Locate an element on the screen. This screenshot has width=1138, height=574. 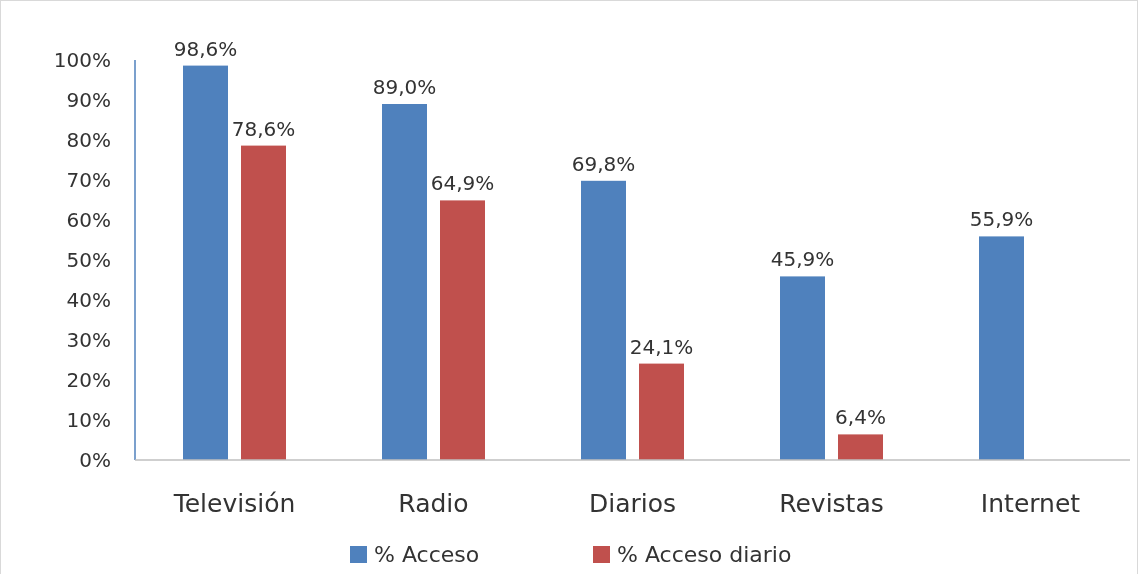
y-tick-label: 50% is located at coordinates (88, 260).